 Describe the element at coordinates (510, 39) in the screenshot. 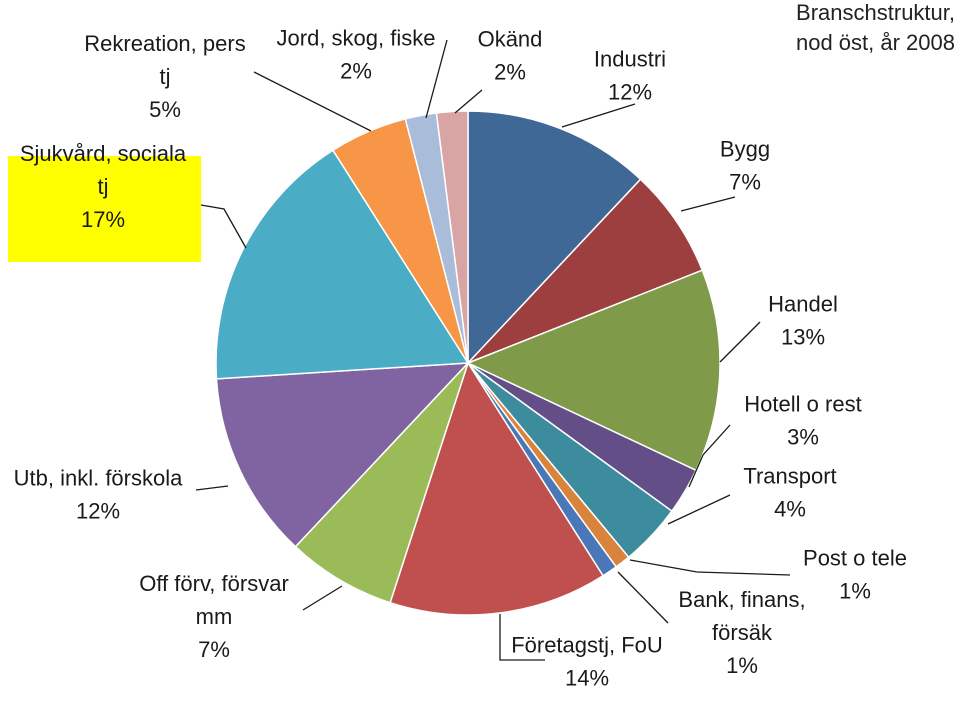

I see `slice-name: Okänd` at that location.